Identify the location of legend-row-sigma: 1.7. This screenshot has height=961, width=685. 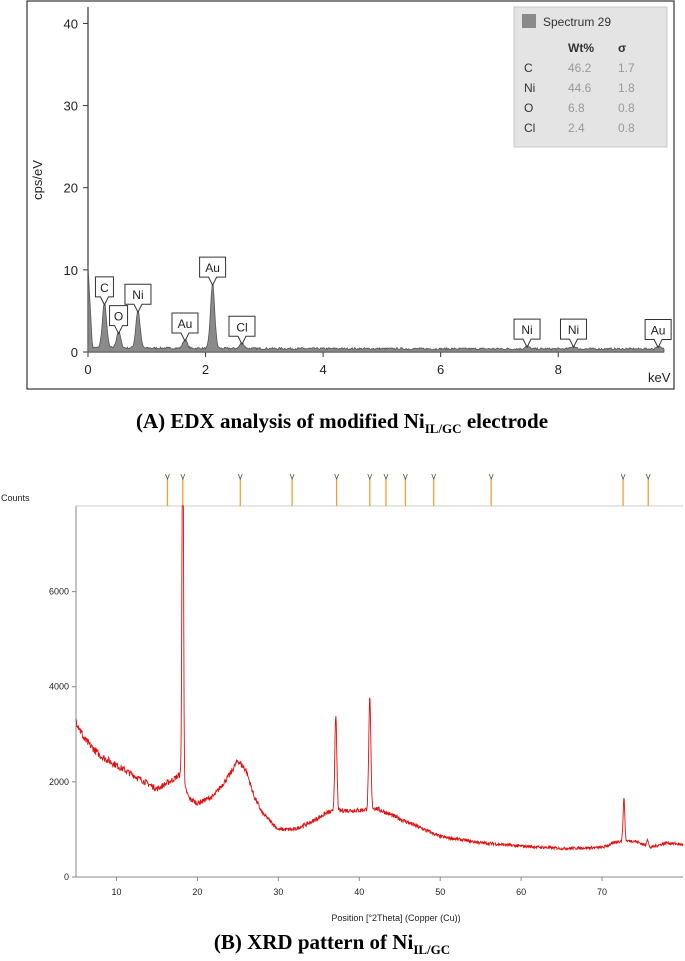
(626, 68).